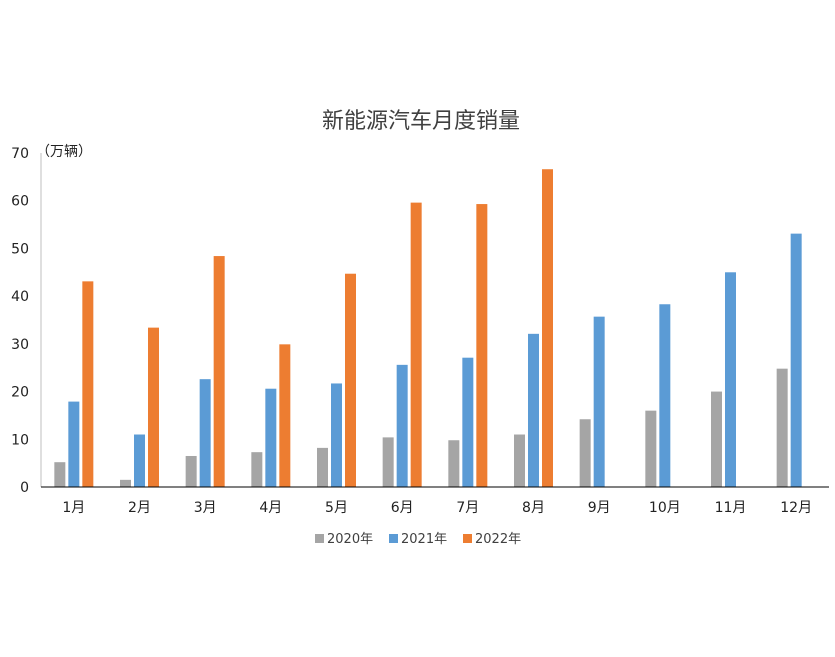 The height and width of the screenshot is (657, 835). Describe the element at coordinates (125, 483) in the screenshot. I see `bar-2020年-2月` at that location.